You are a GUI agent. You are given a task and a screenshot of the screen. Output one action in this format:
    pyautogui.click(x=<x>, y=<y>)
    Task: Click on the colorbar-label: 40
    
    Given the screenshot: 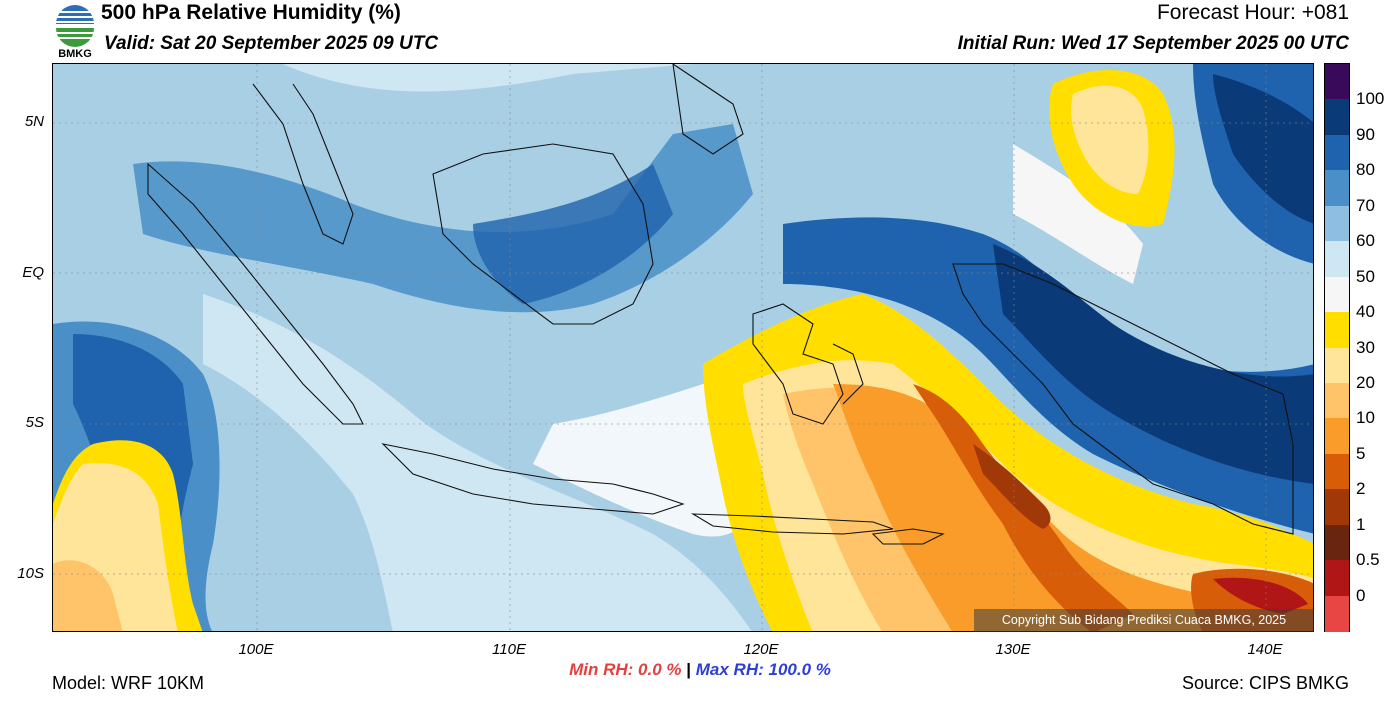 What is the action you would take?
    pyautogui.click(x=1365, y=312)
    